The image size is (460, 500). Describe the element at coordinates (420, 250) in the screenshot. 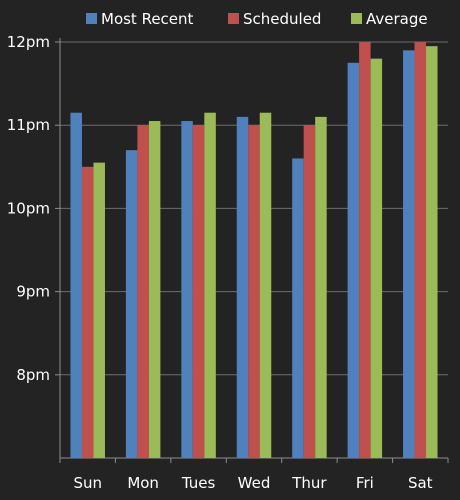

I see `bar-scheduled-sat` at that location.